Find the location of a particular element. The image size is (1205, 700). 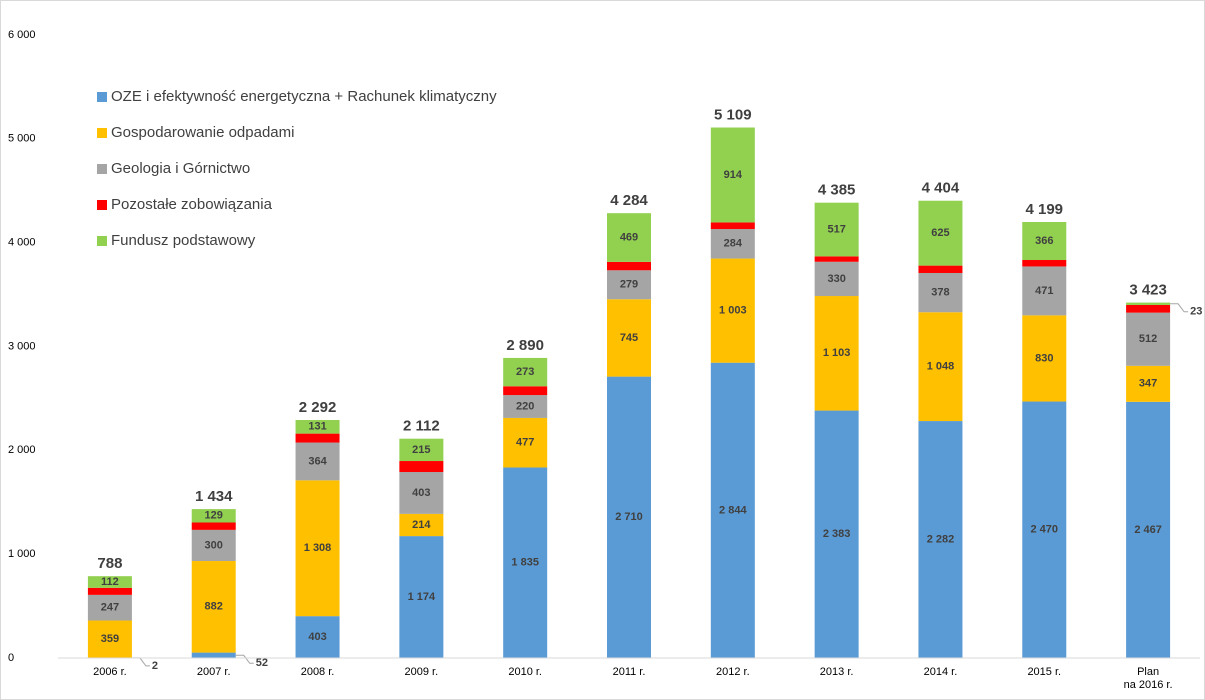

data-label: 378 is located at coordinates (940, 293).